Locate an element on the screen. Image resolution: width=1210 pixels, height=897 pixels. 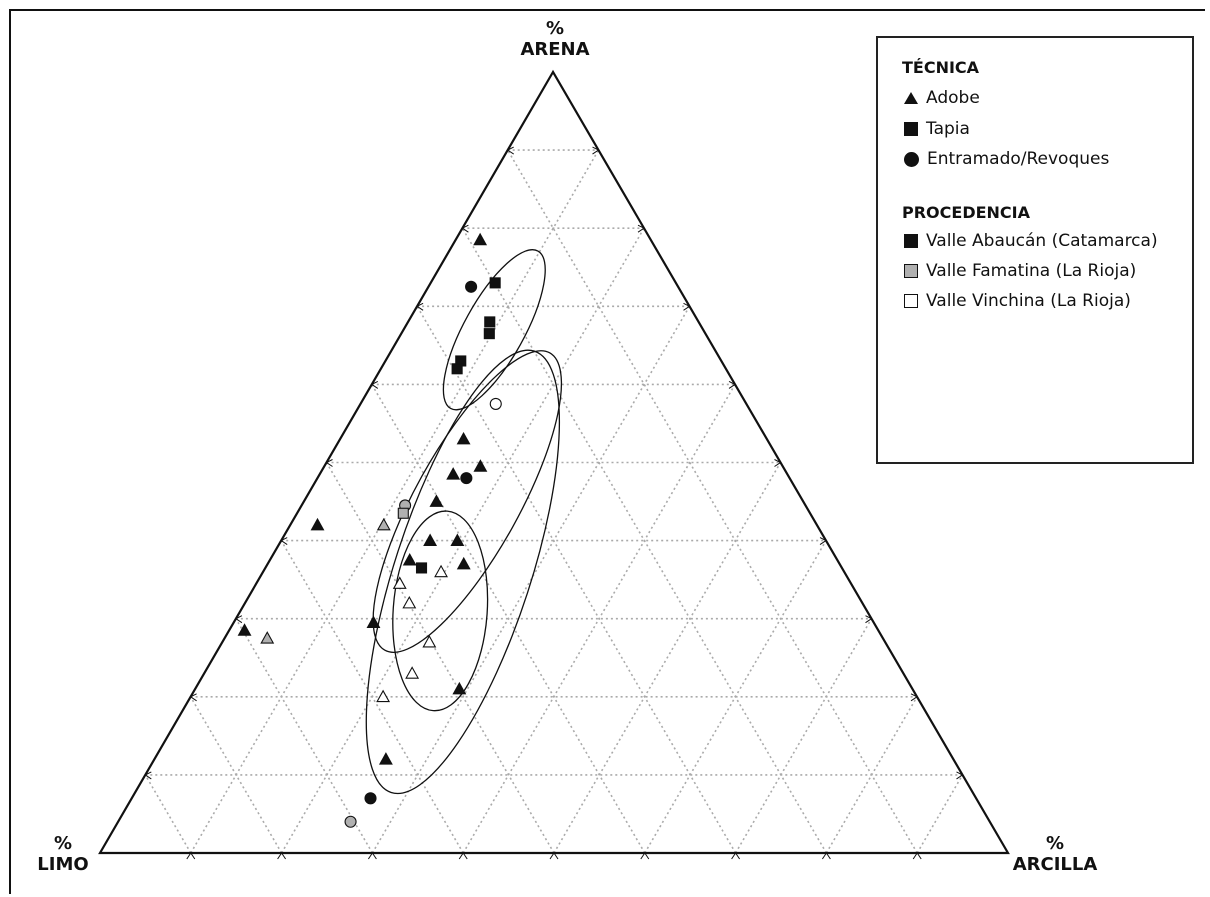
legend-item-adobe: Adobe is located at coordinates (942, 98).